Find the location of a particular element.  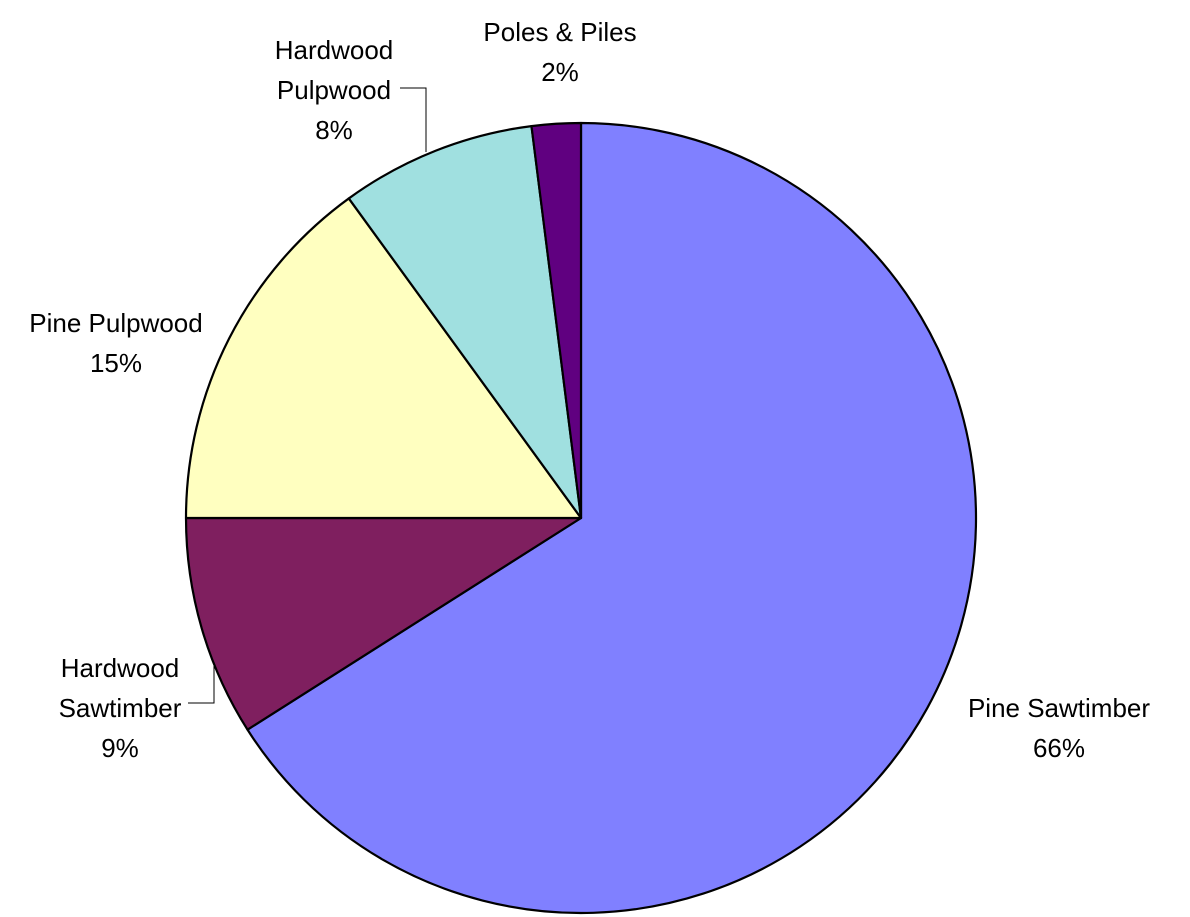

leader-line-hardwood-pulpwood is located at coordinates (413, 119).